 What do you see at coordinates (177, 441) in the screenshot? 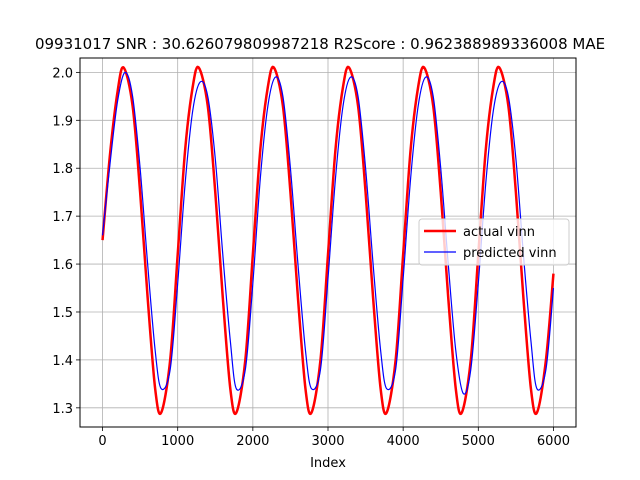
I see `x-tick-label: 1000` at bounding box center [177, 441].